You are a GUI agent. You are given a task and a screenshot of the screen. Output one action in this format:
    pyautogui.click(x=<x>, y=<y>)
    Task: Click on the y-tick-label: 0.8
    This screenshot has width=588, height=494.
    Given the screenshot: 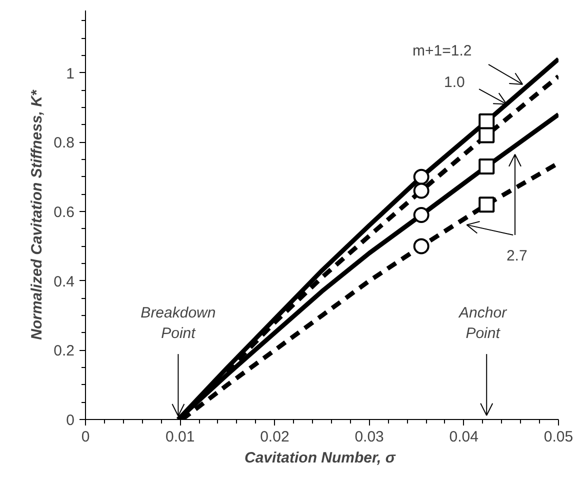 What is the action you would take?
    pyautogui.click(x=64, y=143)
    